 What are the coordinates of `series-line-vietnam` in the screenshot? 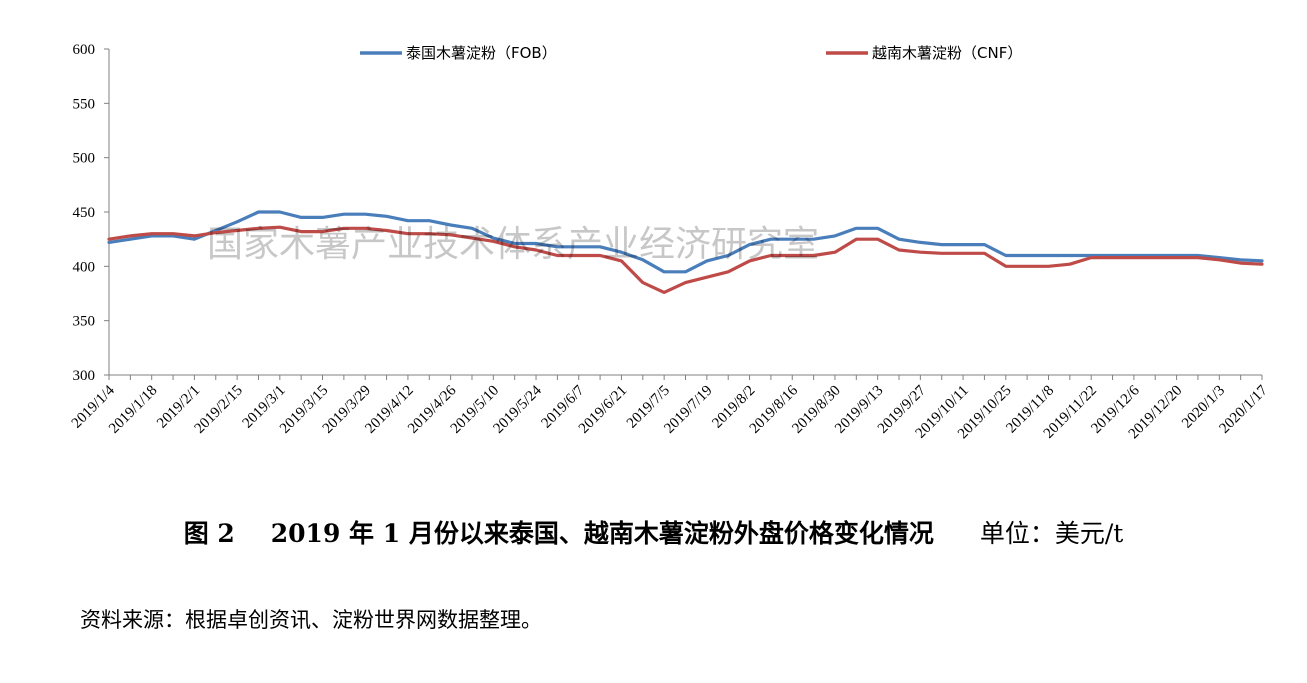 It's located at (685, 259).